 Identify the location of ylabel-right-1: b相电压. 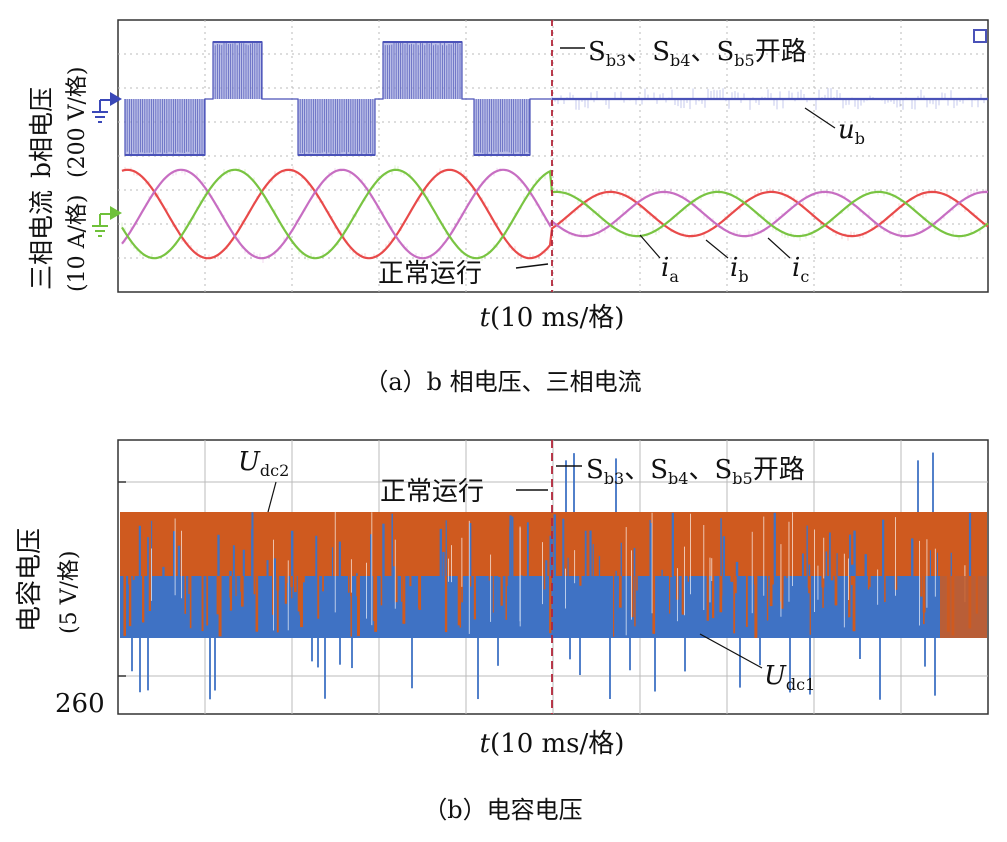
(41, 132).